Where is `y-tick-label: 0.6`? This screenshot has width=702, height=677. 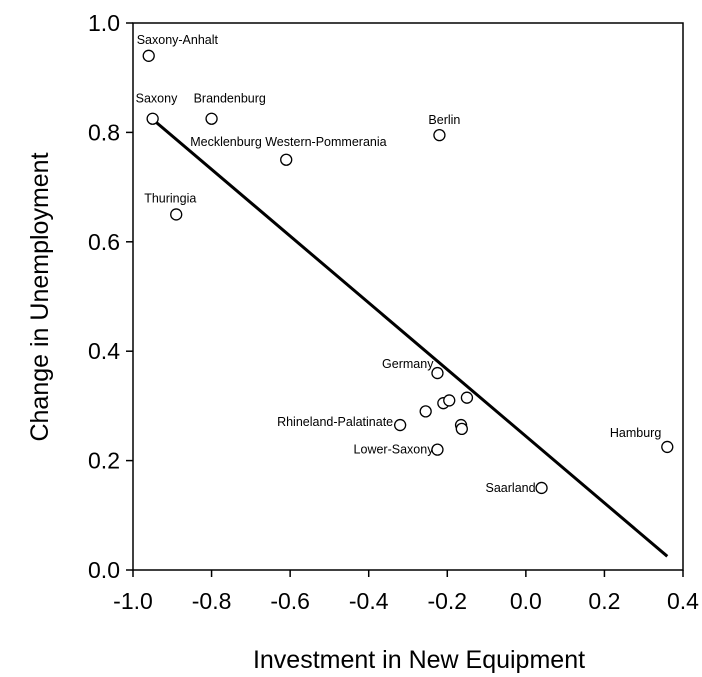
y-tick-label: 0.6 is located at coordinates (104, 242).